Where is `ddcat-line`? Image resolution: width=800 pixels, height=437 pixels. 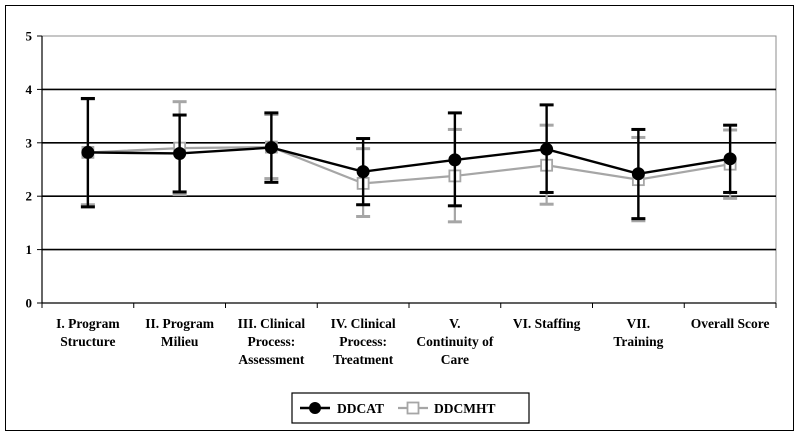 ddcat-line is located at coordinates (409, 160).